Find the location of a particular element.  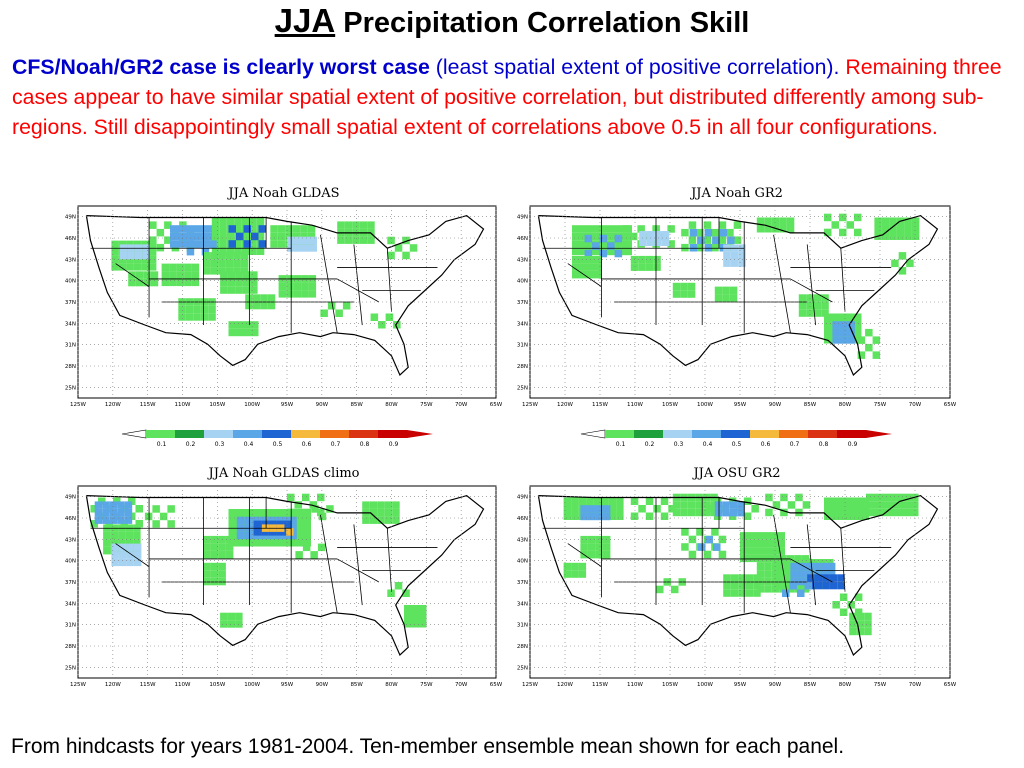

lon-tick-label: 90W is located at coordinates (322, 685).